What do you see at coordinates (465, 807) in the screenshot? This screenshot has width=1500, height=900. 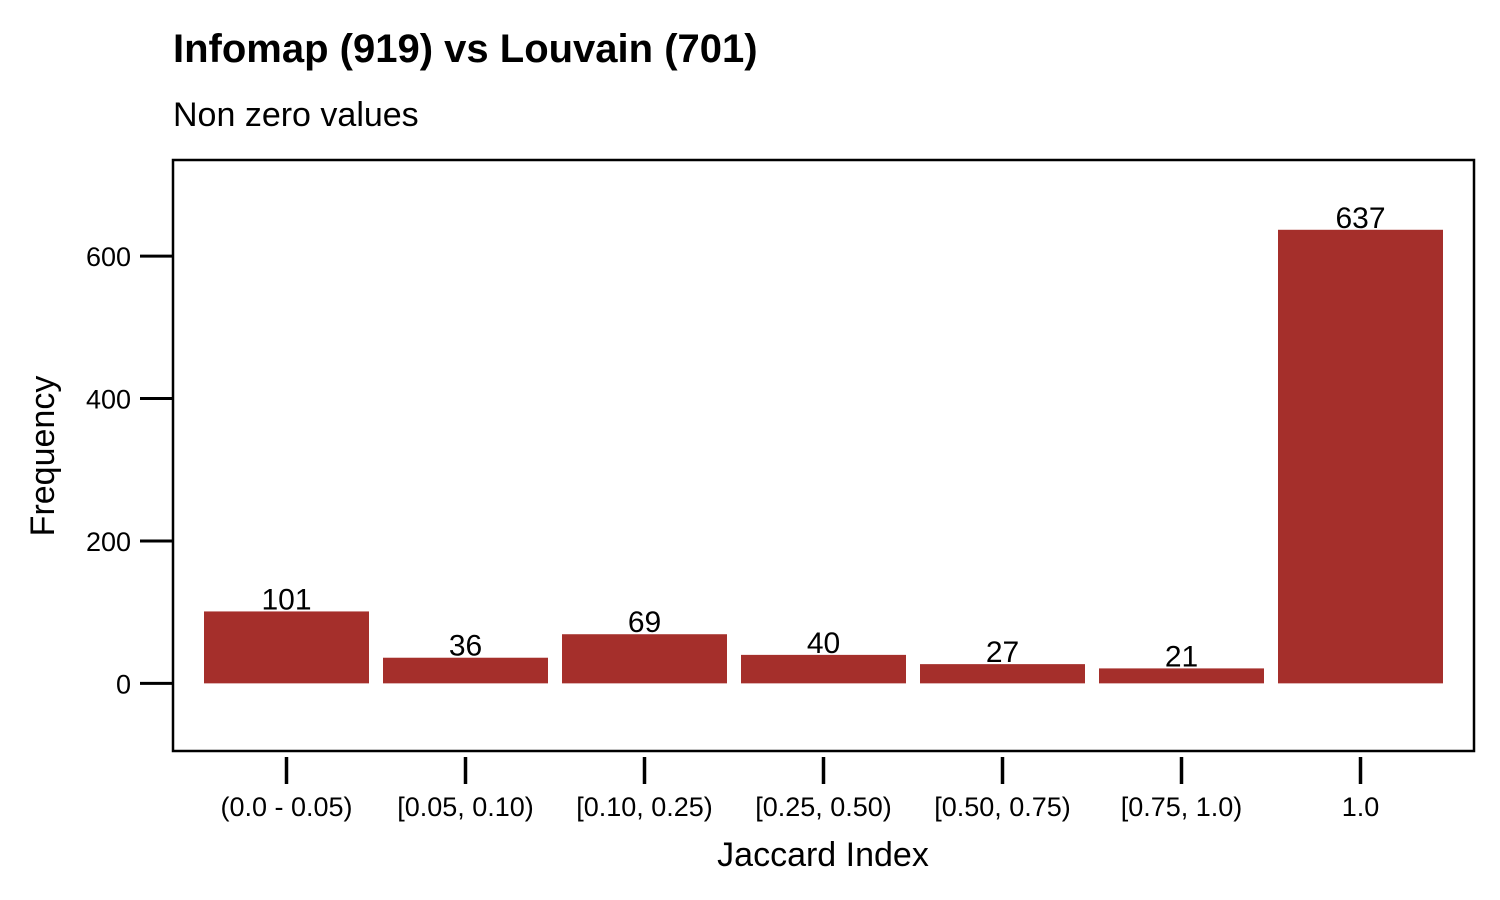 I see `x-tick-label-2: [0.05, 0.10)` at bounding box center [465, 807].